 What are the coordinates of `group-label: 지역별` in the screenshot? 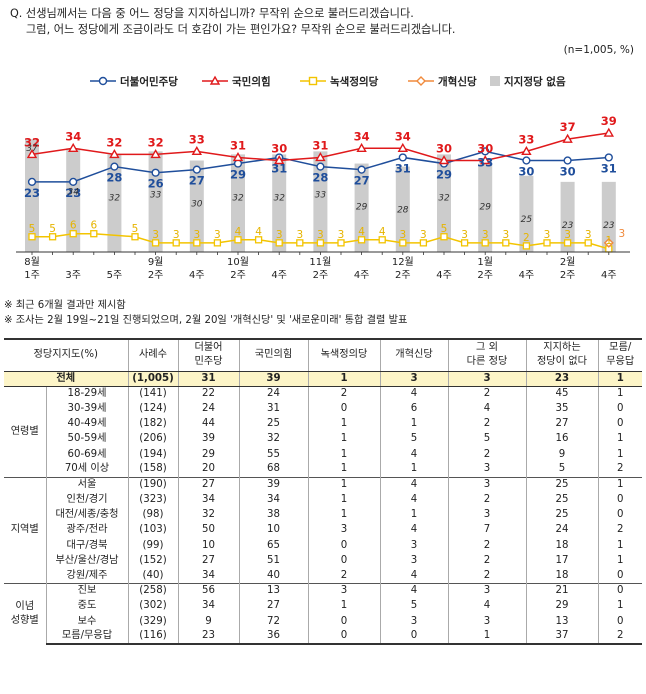 It's located at (25, 530).